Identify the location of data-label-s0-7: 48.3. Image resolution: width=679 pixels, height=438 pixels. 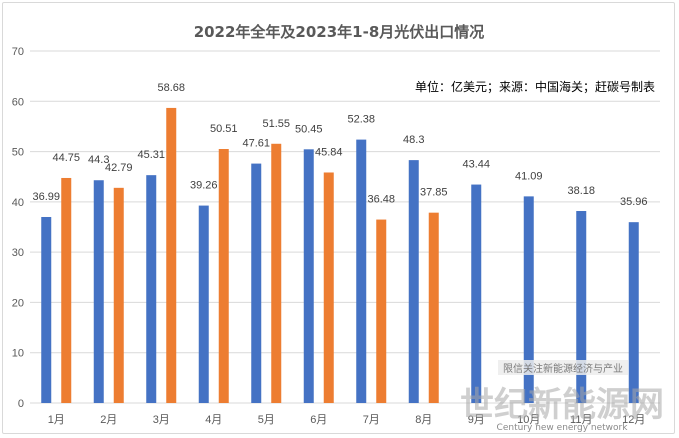
(413, 140).